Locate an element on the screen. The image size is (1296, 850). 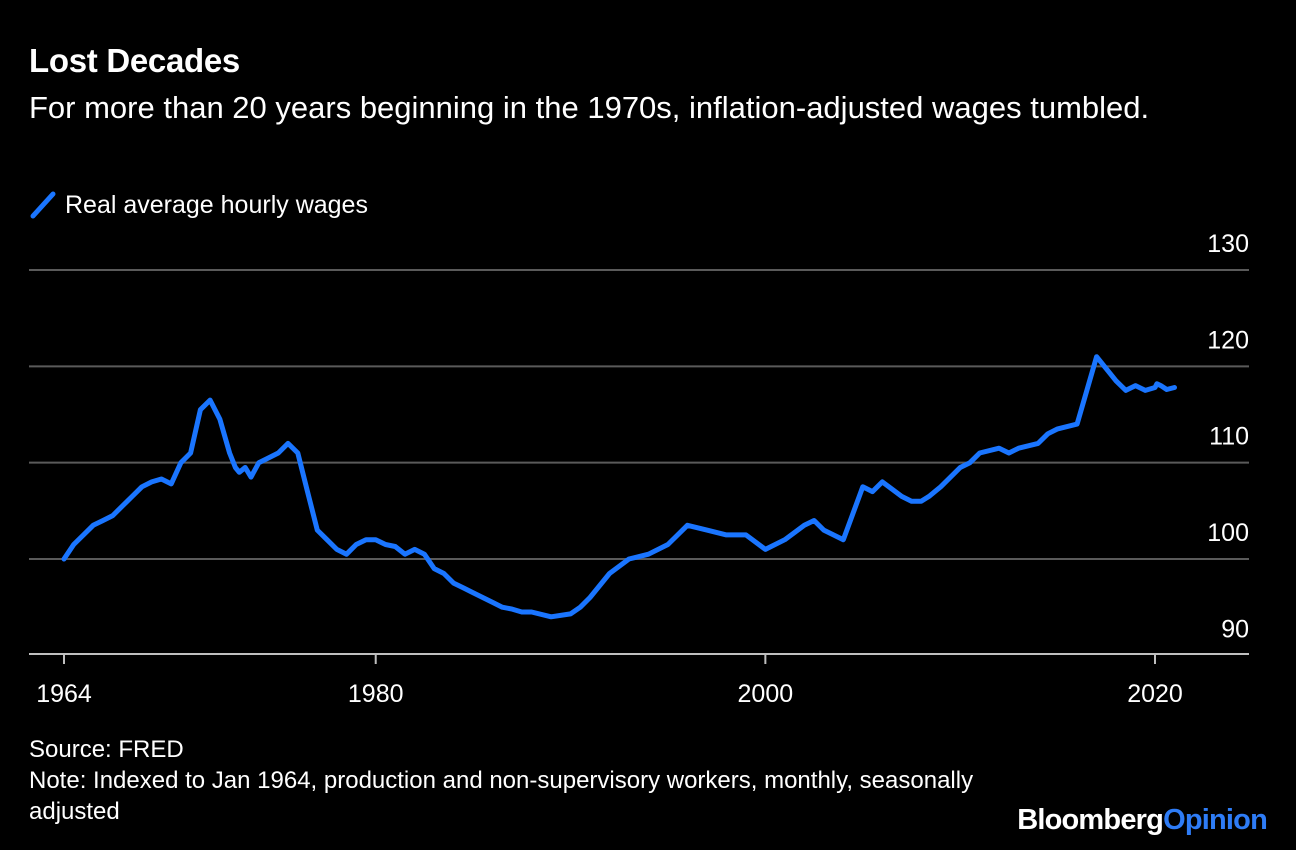
legend-line-swatch-icon is located at coordinates (43, 205).